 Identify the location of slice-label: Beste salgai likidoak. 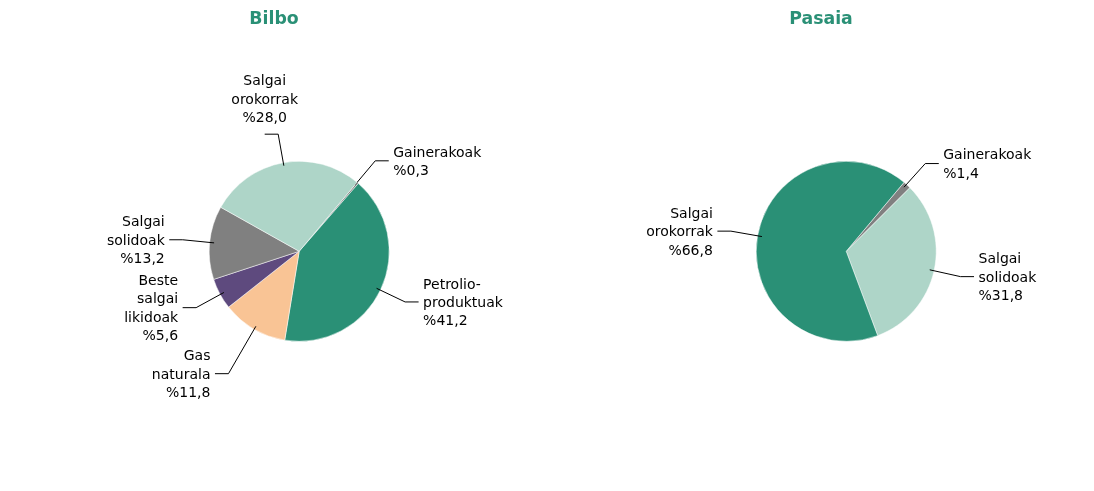
(152, 298).